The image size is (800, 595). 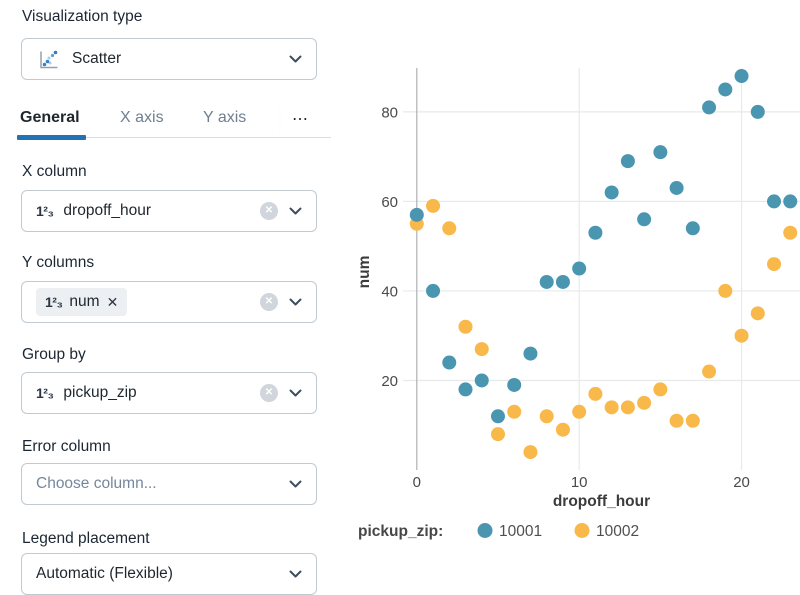 What do you see at coordinates (274, 119) in the screenshot?
I see `tab-scroll-fade` at bounding box center [274, 119].